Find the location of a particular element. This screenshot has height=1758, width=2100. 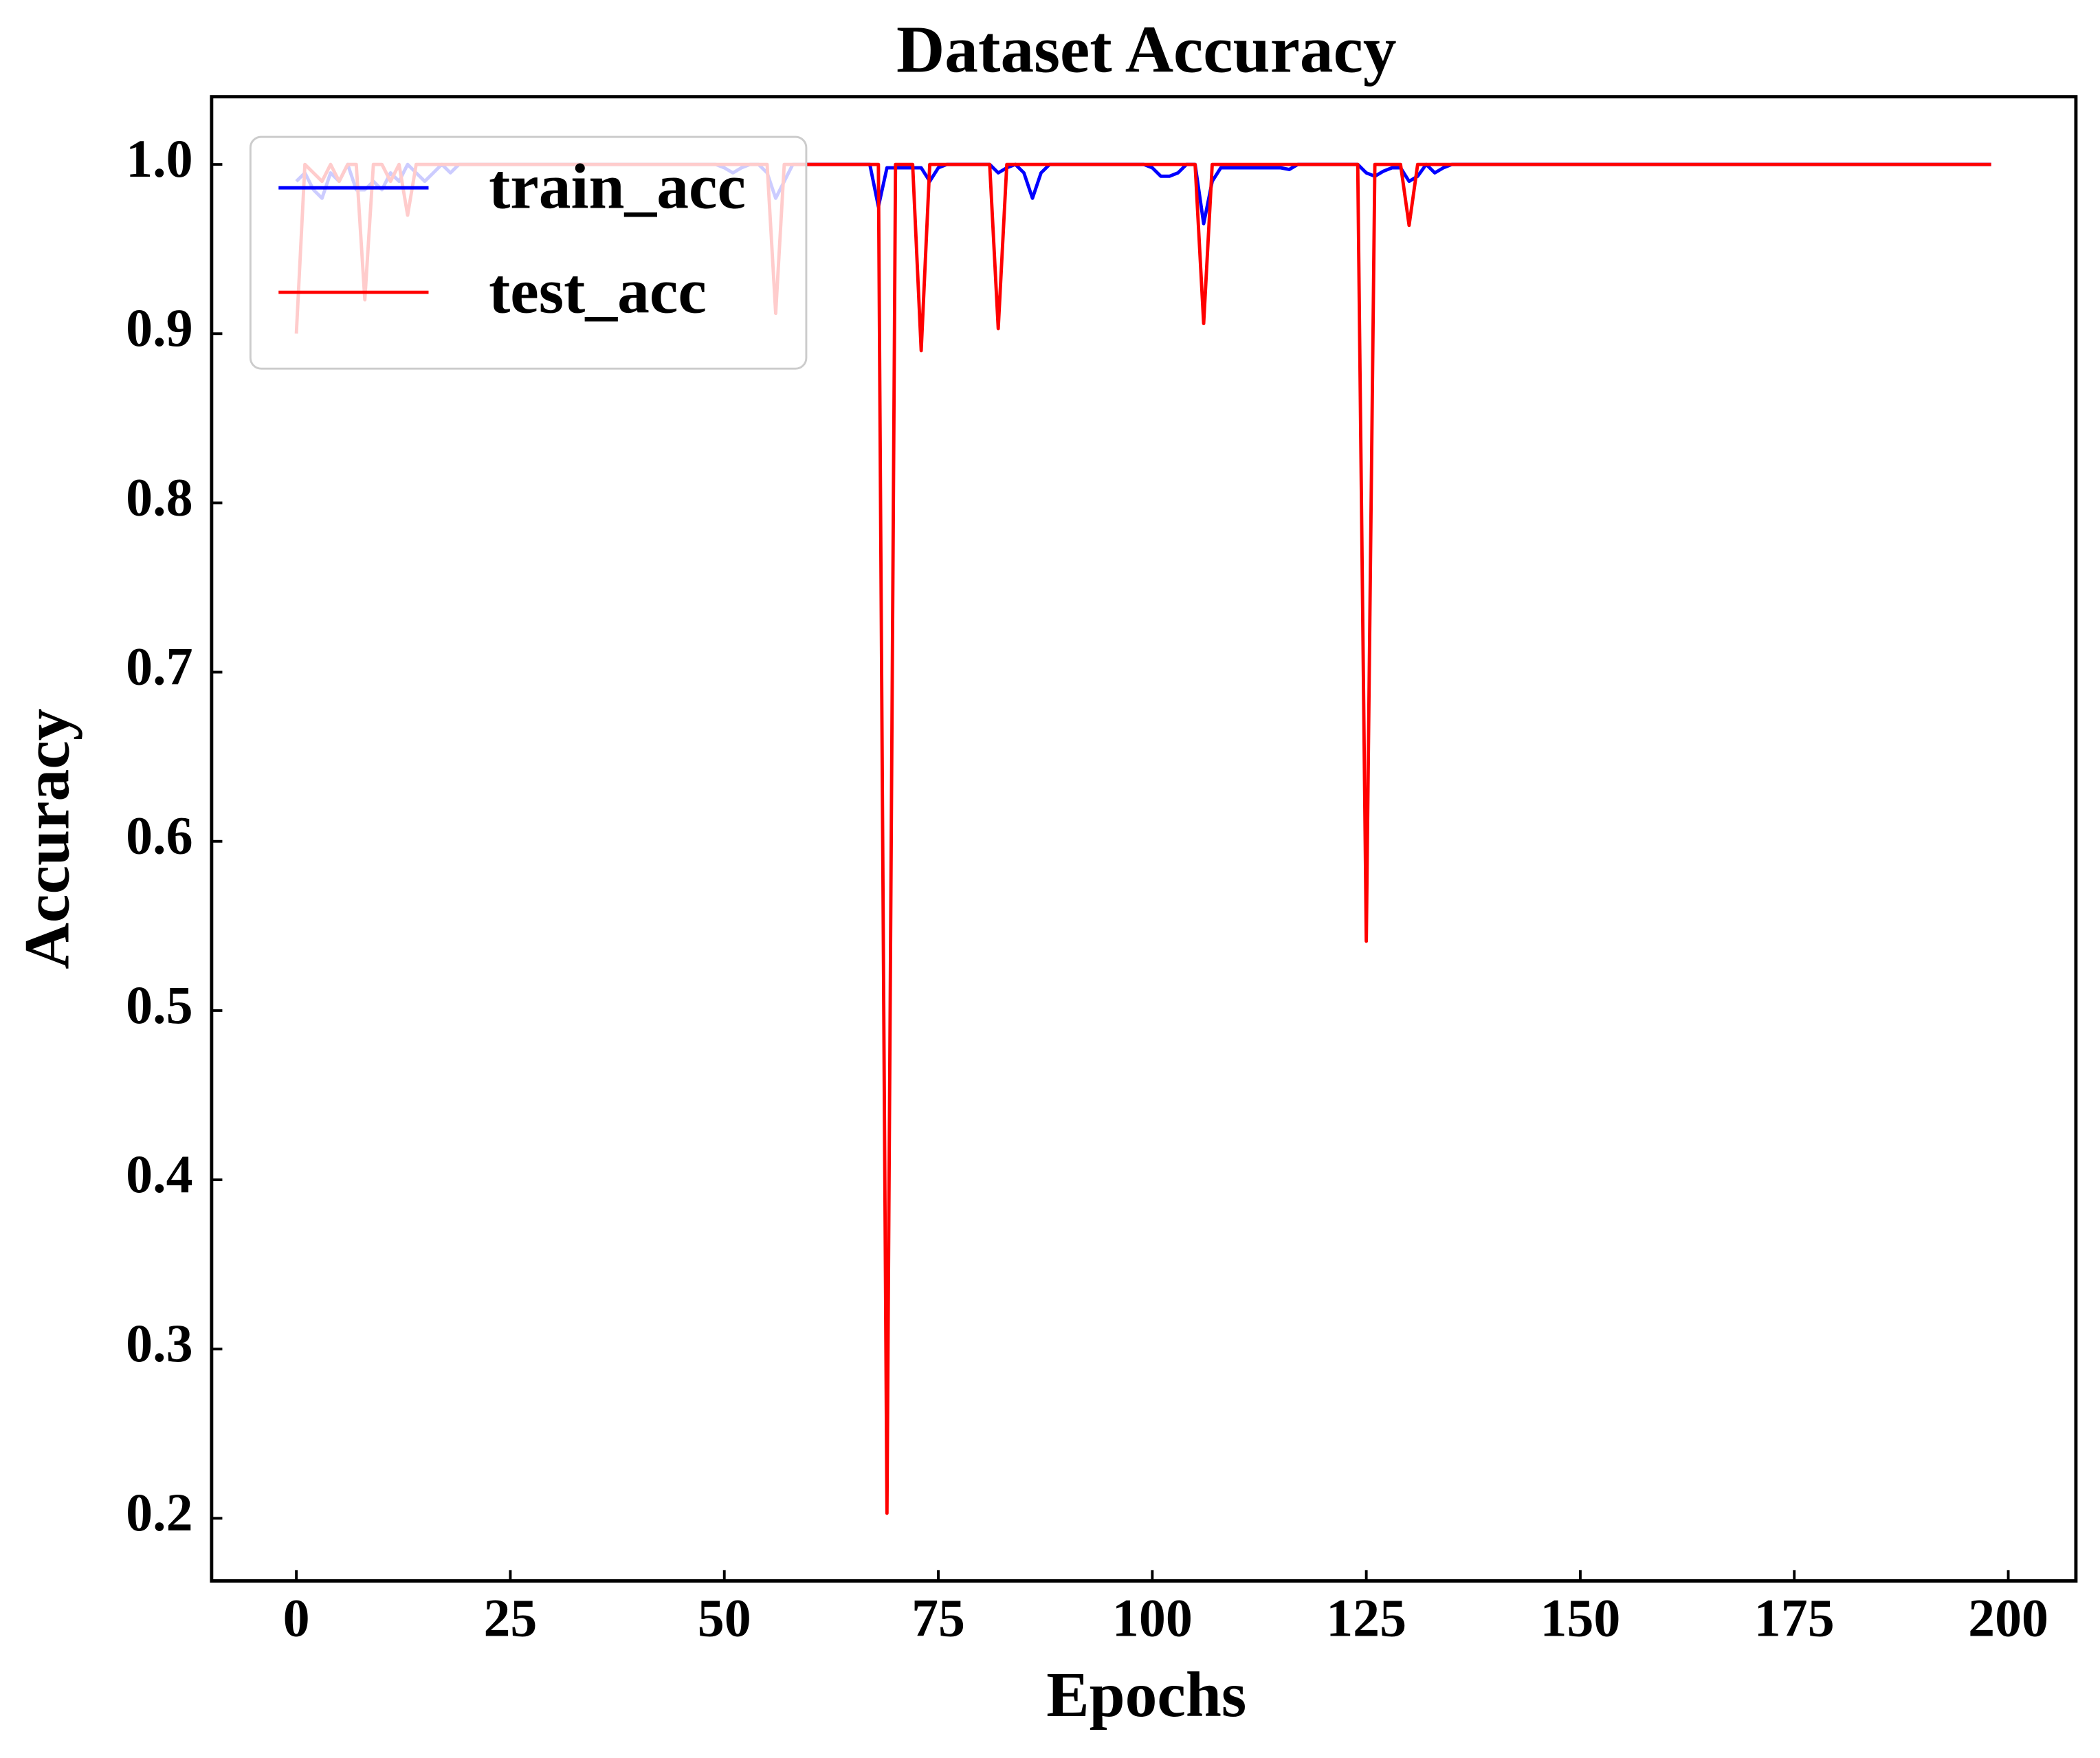

x-axis-label: Epochs is located at coordinates (1146, 1695).